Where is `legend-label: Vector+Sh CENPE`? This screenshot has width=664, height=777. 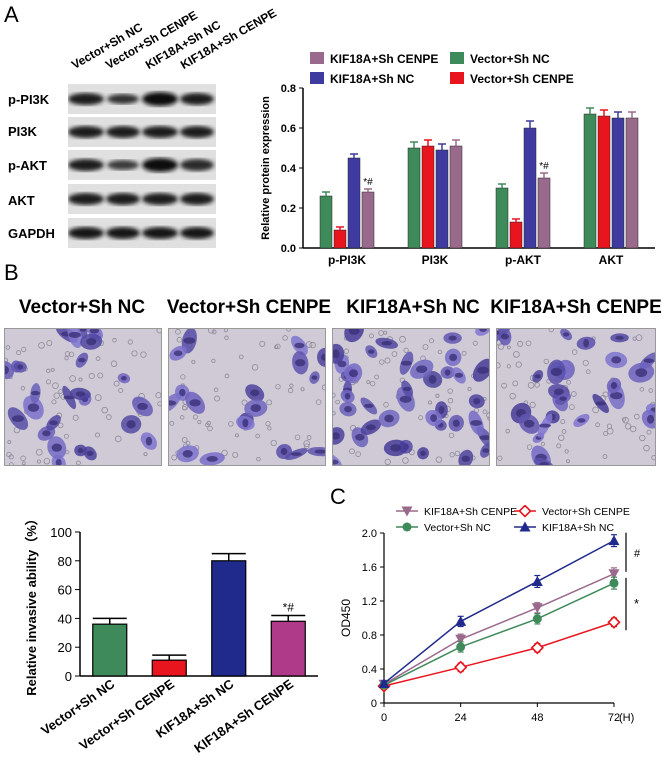
legend-label: Vector+Sh CENPE is located at coordinates (522, 79).